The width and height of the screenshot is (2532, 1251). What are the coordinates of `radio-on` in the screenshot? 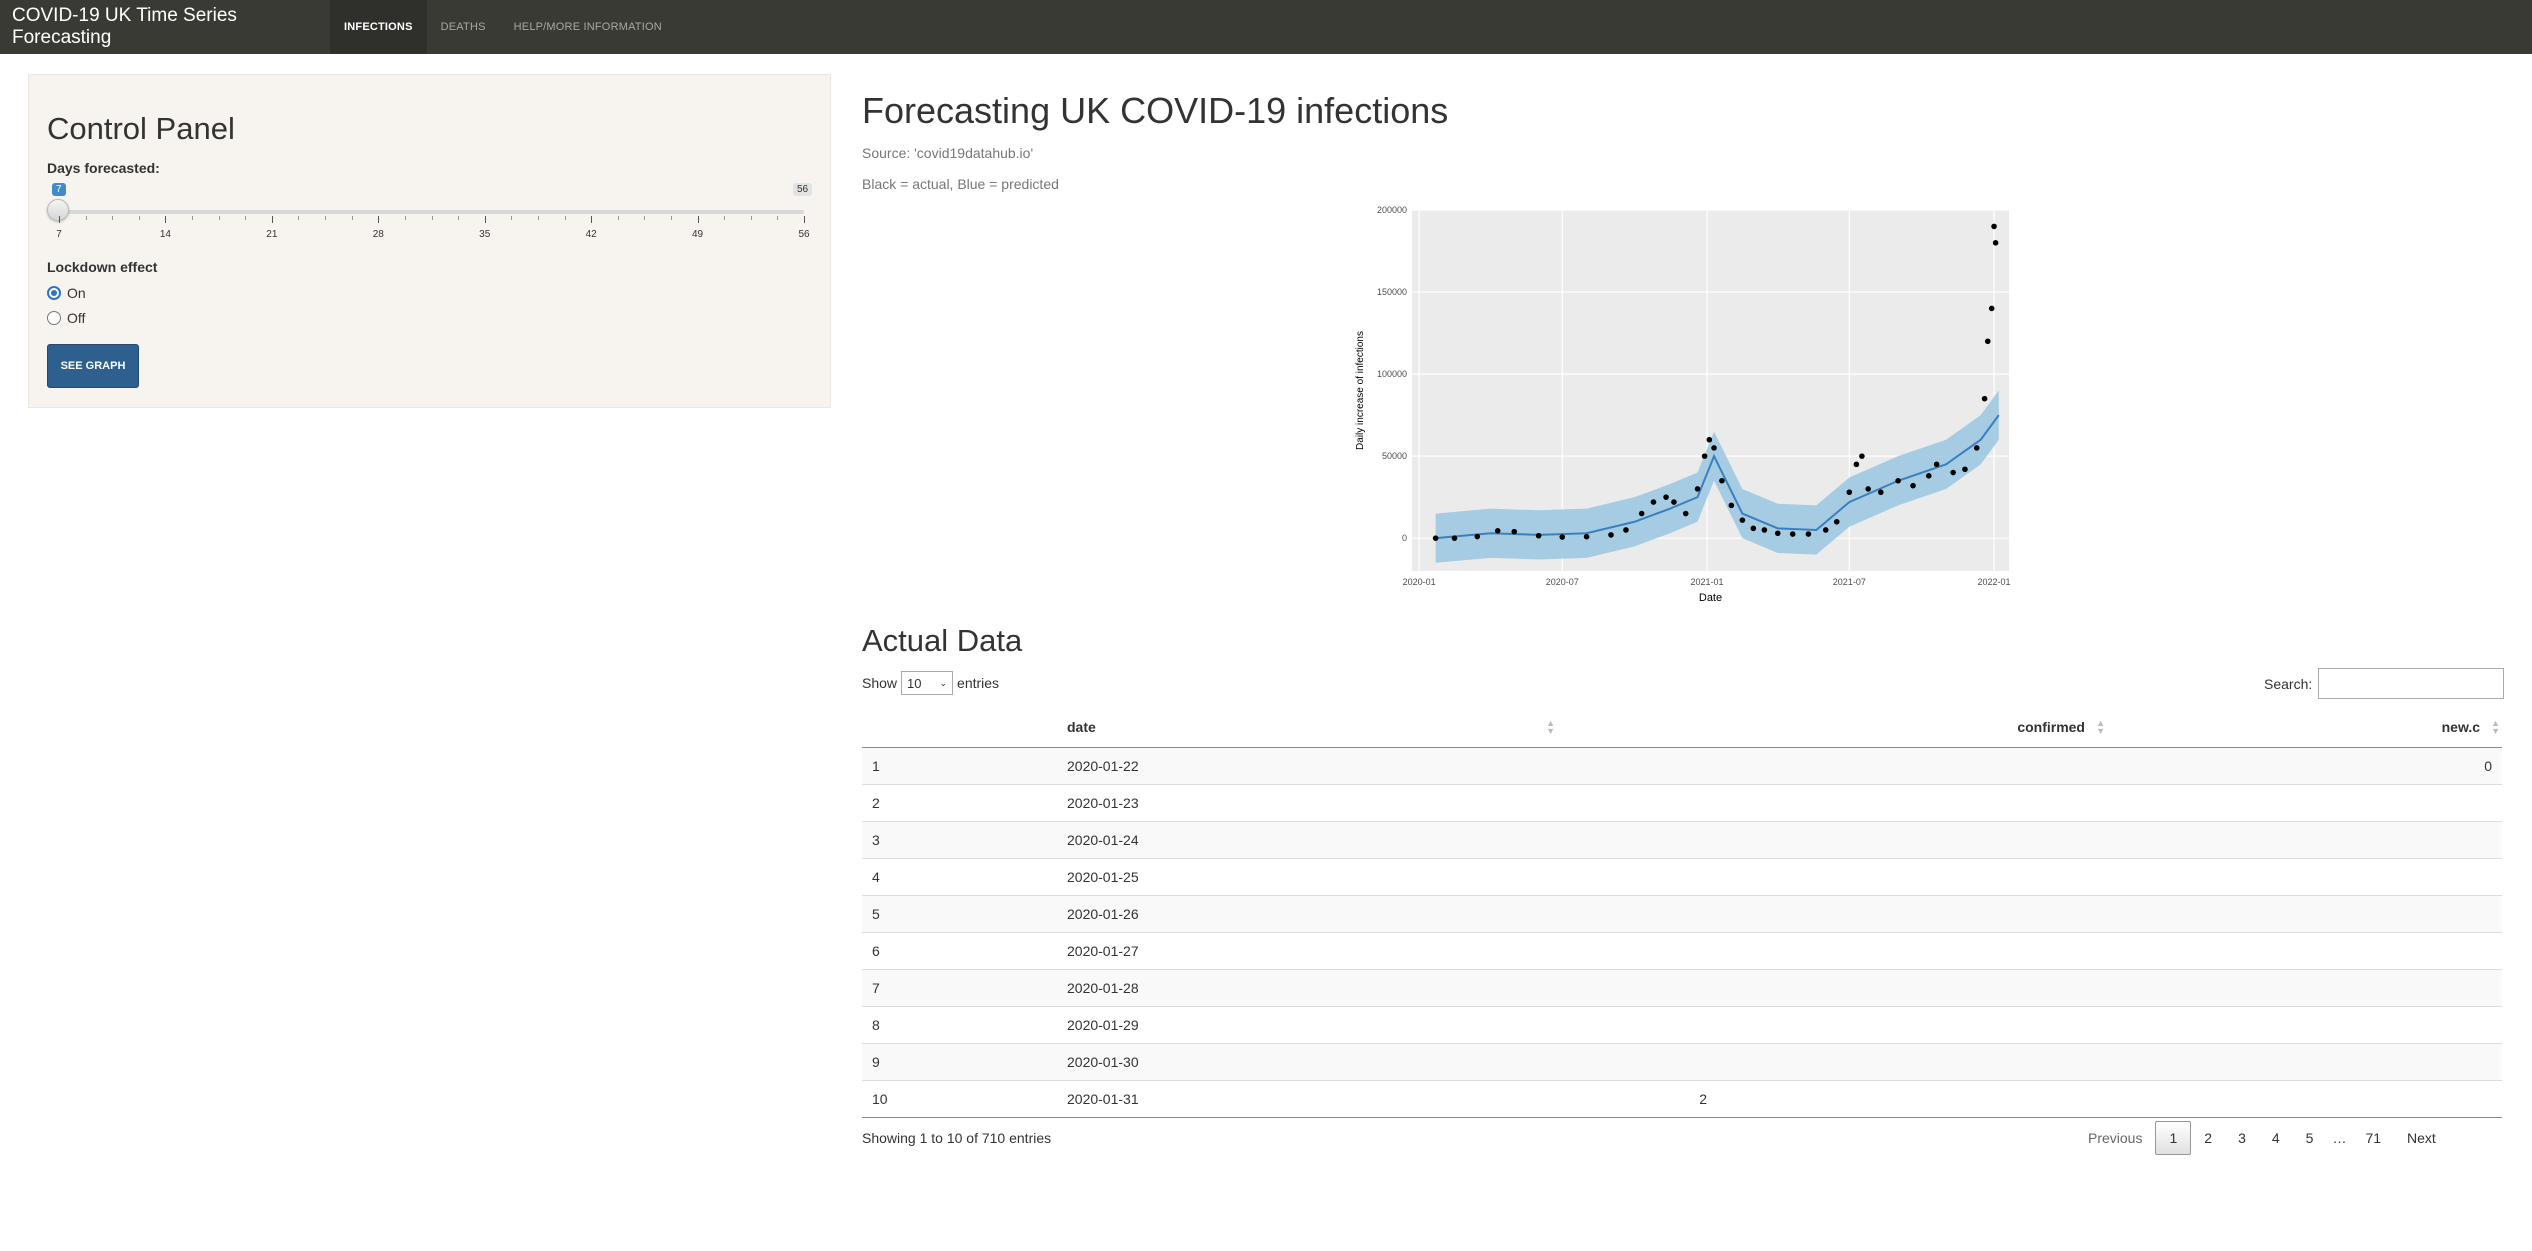 It's located at (54, 293).